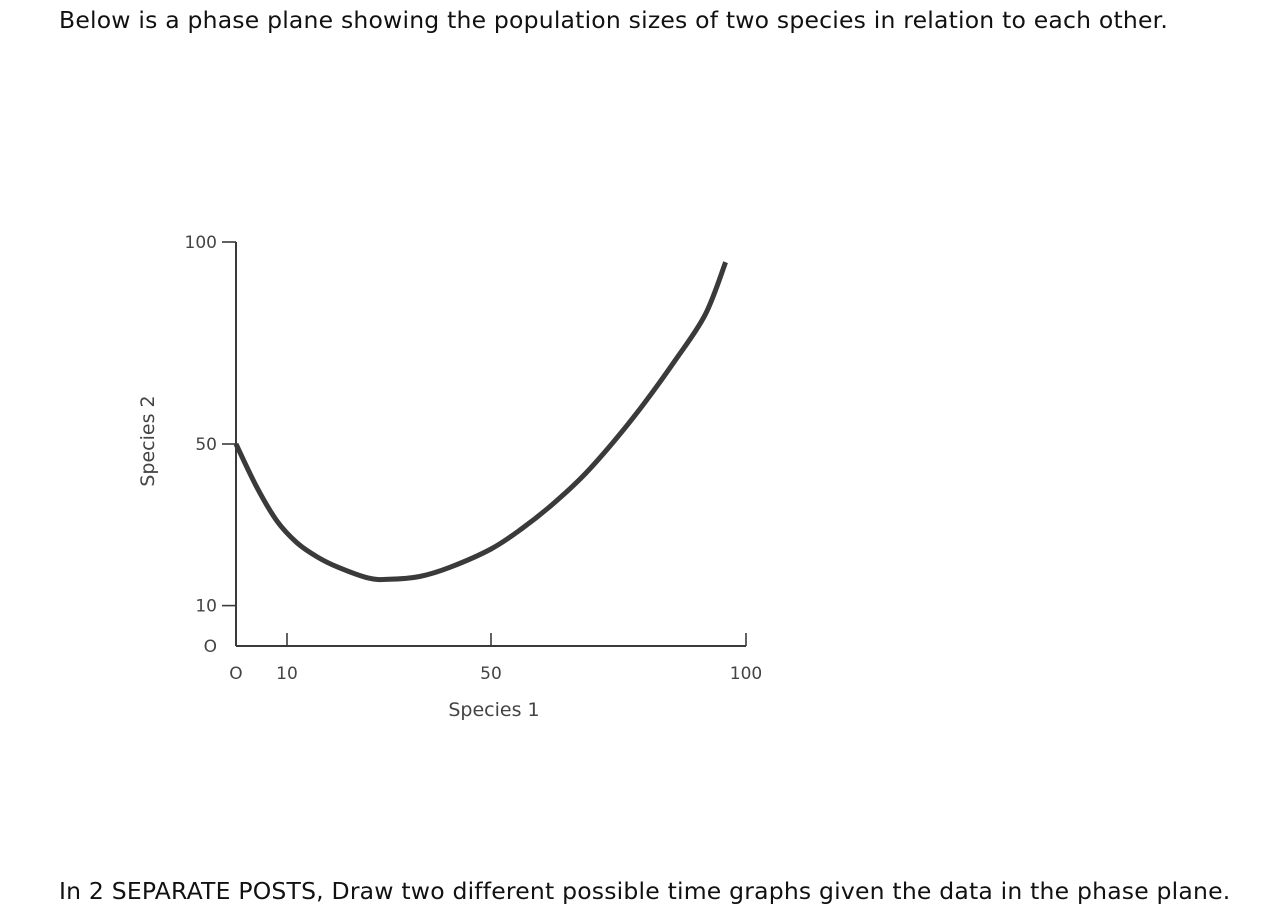  I want to click on x-tick-label: 10, so click(287, 674).